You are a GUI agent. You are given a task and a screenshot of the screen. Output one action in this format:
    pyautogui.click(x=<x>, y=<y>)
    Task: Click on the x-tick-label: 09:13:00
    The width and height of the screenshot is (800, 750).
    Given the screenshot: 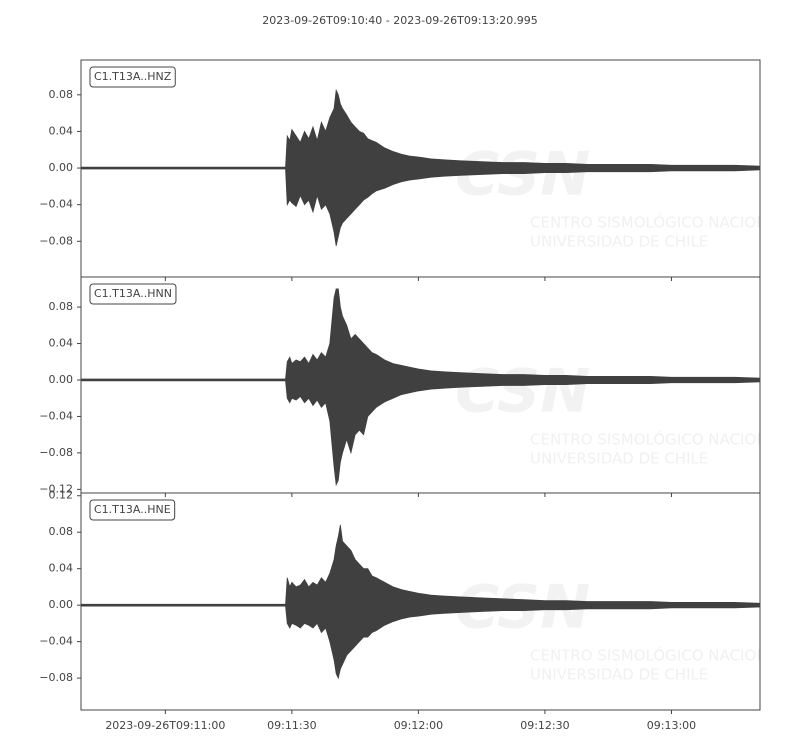 What is the action you would take?
    pyautogui.click(x=671, y=725)
    